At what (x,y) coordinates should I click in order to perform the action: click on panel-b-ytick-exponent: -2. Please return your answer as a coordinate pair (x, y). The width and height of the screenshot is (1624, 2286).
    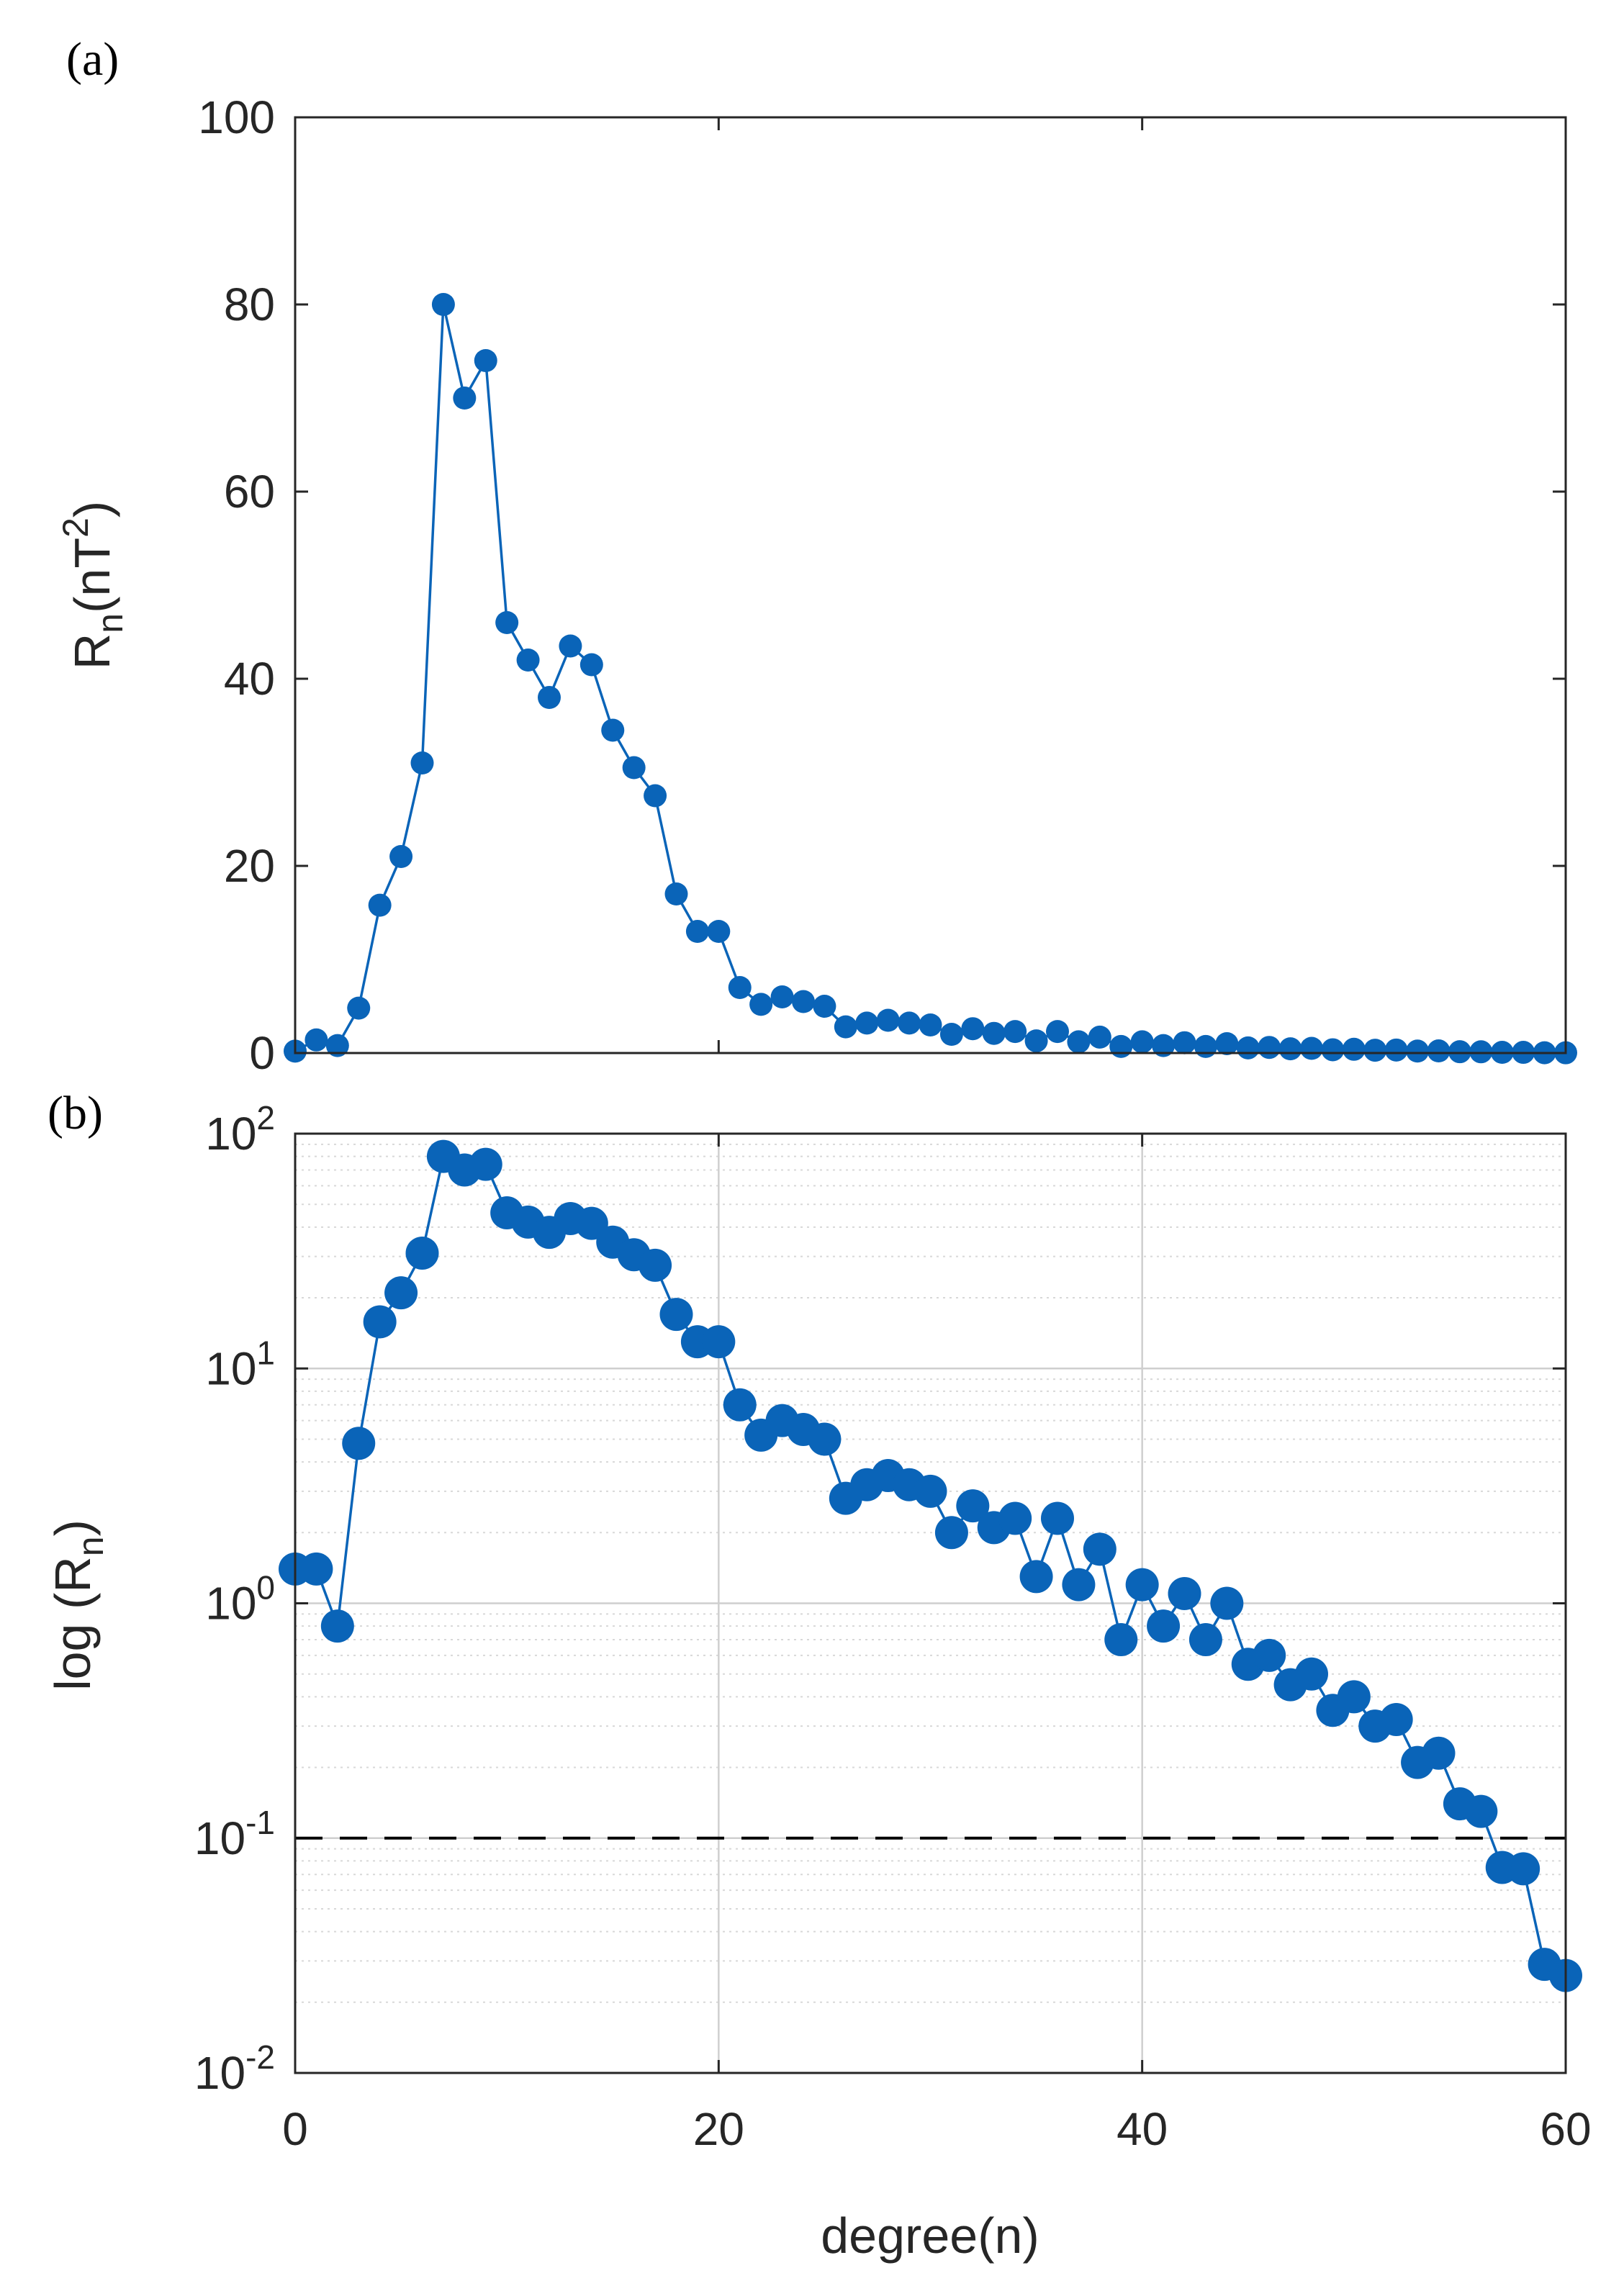
    Looking at the image, I should click on (260, 2057).